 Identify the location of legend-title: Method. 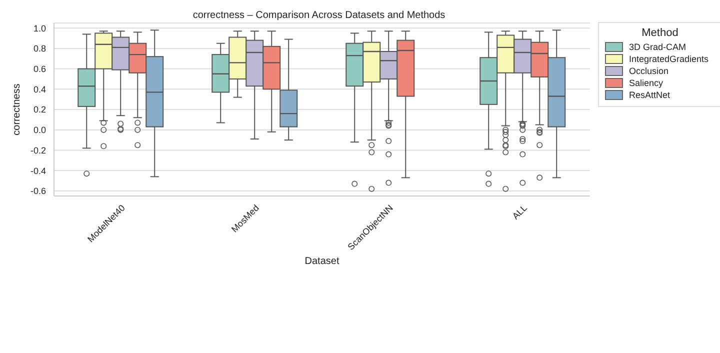
(660, 33).